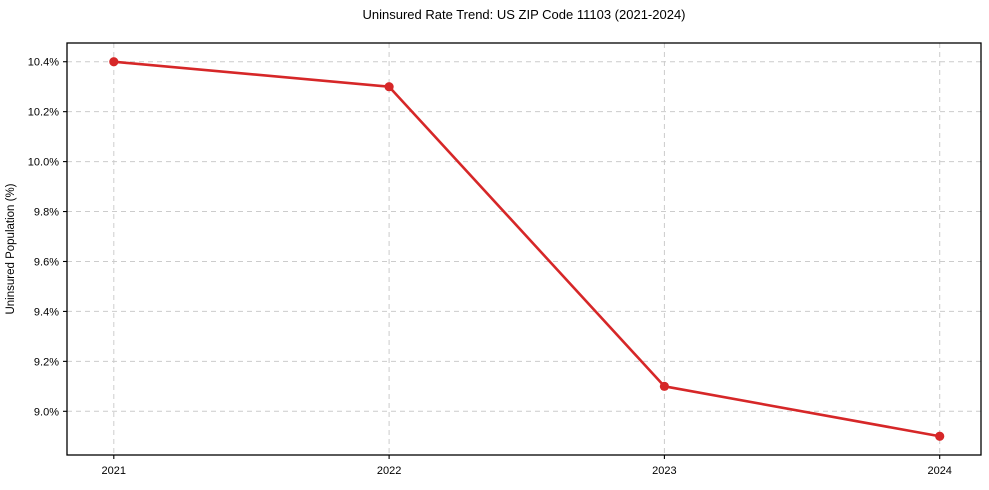 Image resolution: width=989 pixels, height=490 pixels. What do you see at coordinates (664, 471) in the screenshot?
I see `x-tick-label: 2023` at bounding box center [664, 471].